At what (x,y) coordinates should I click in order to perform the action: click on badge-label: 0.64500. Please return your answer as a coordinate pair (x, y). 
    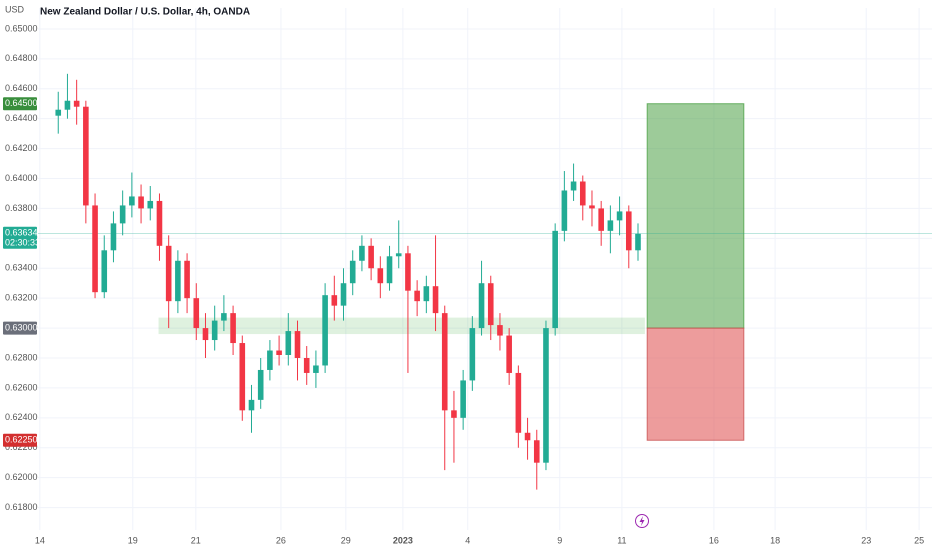
    Looking at the image, I should click on (21, 103).